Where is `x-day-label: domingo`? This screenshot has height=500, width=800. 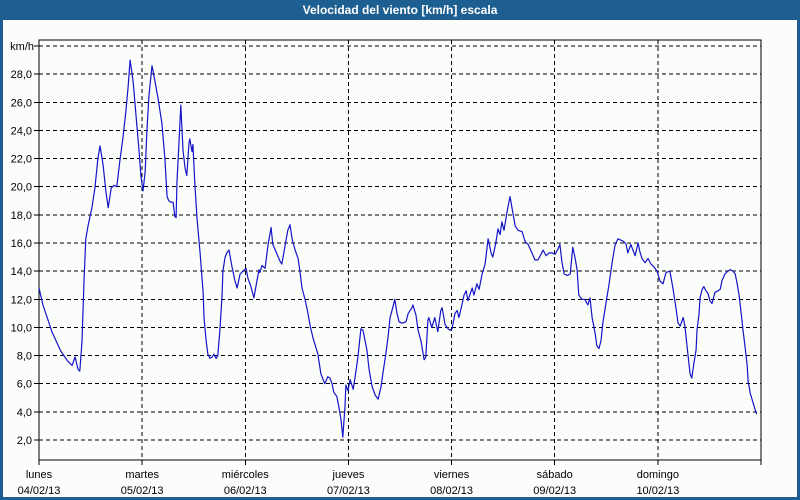
x-day-label: domingo is located at coordinates (658, 475).